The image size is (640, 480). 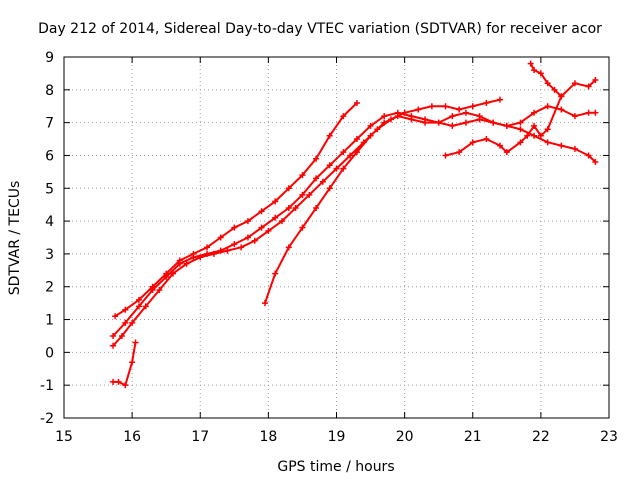 I want to click on y-axis-title: SDTVAR / TECUs, so click(x=15, y=238).